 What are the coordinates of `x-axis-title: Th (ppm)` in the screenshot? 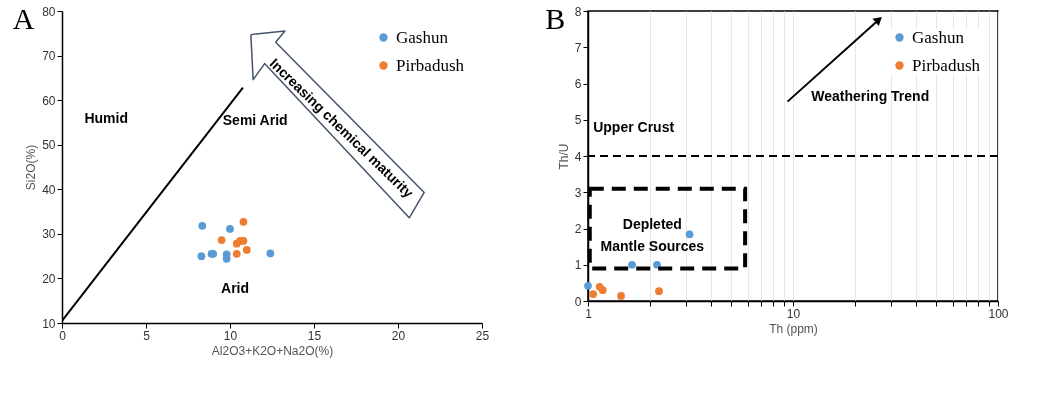 It's located at (793, 328).